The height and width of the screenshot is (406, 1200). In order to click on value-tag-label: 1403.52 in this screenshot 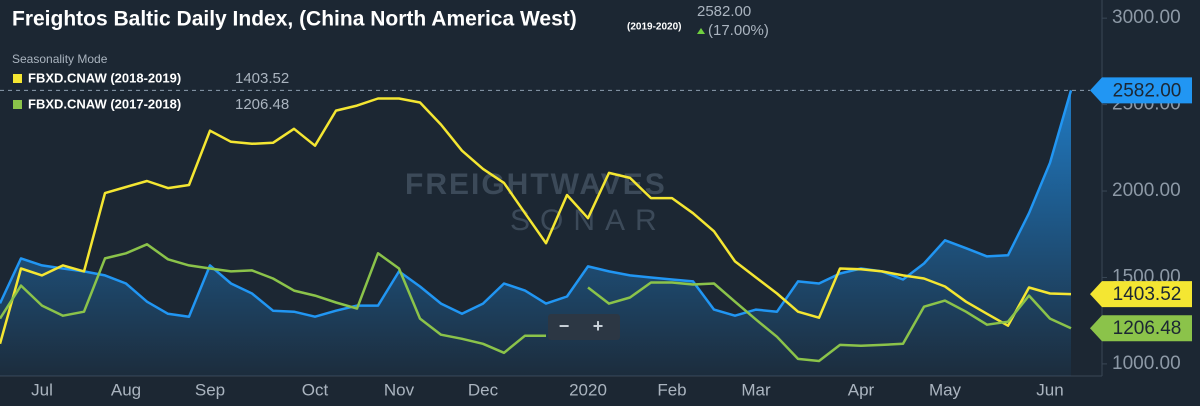, I will do `click(1147, 294)`.